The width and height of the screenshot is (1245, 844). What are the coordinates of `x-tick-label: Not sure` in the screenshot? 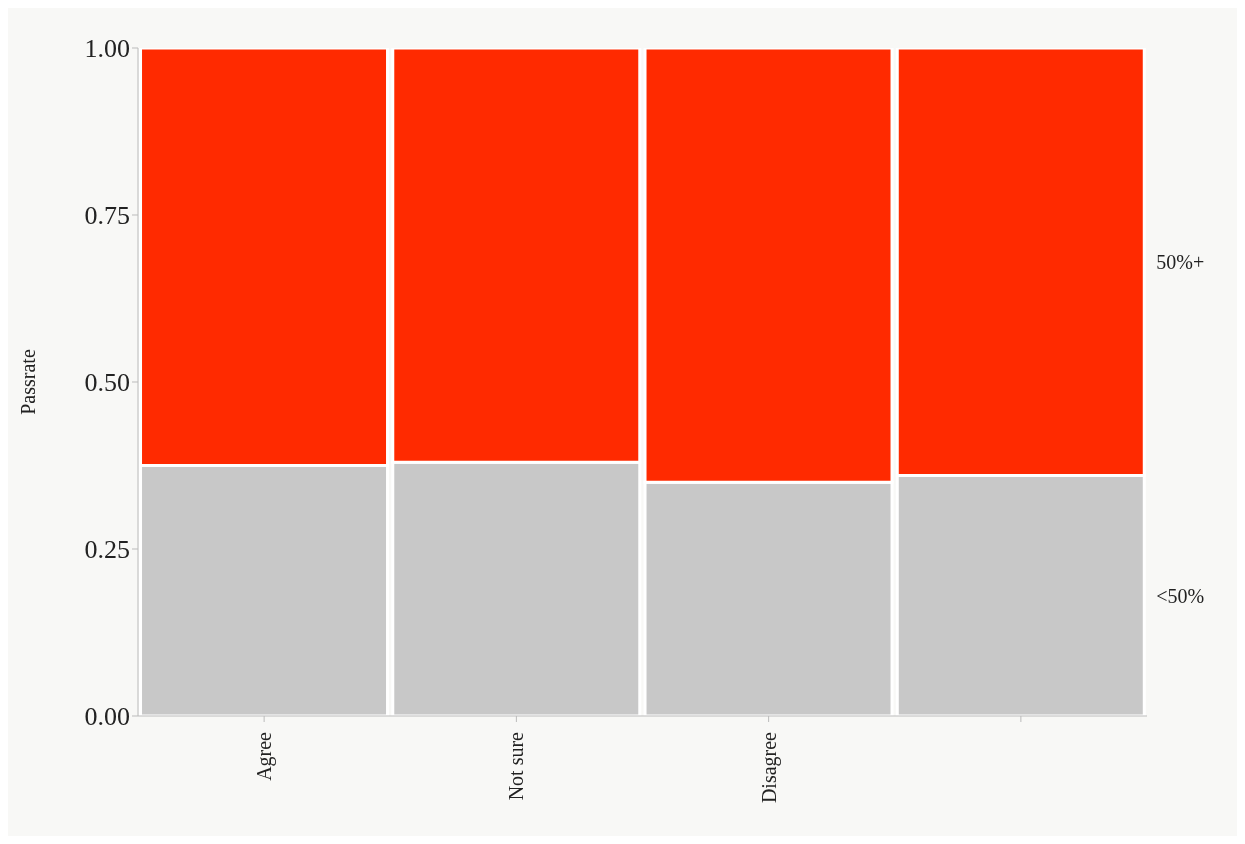 It's located at (516, 766).